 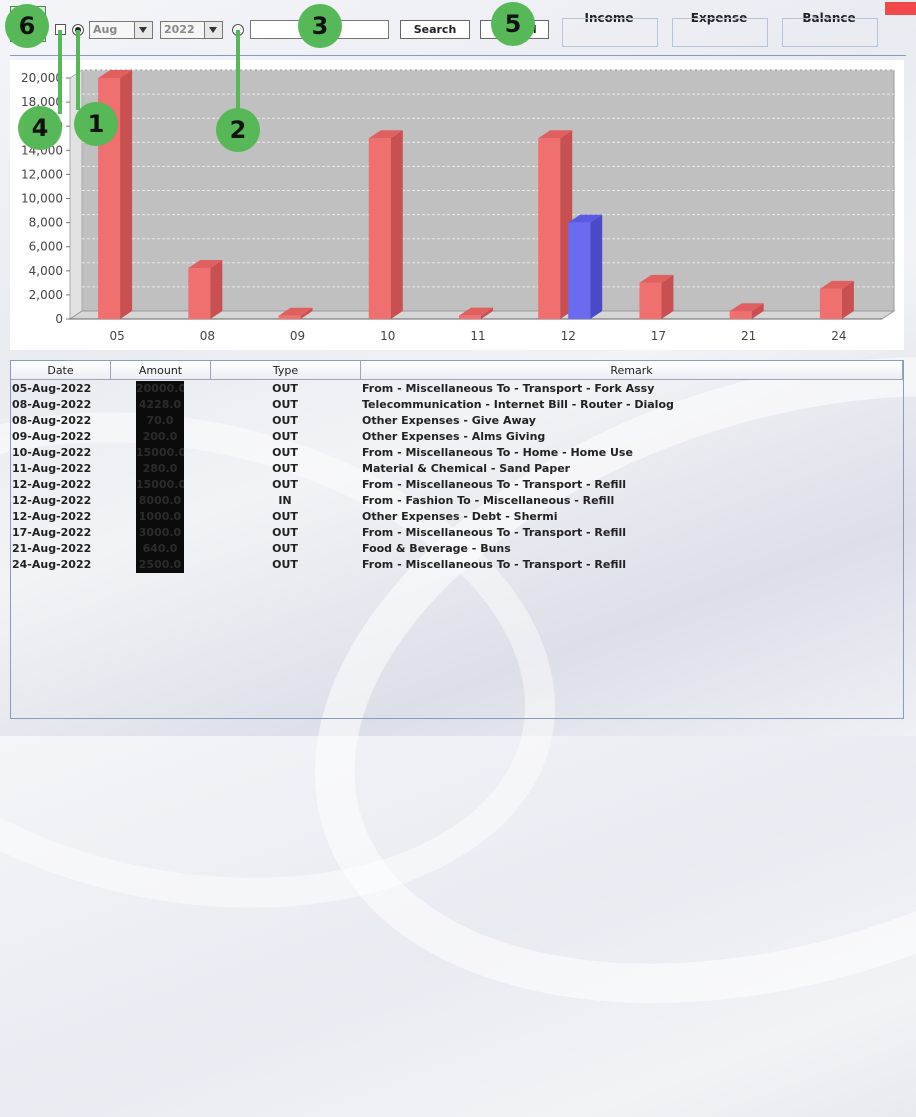 What do you see at coordinates (320, 26) in the screenshot?
I see `callout-3: 3` at bounding box center [320, 26].